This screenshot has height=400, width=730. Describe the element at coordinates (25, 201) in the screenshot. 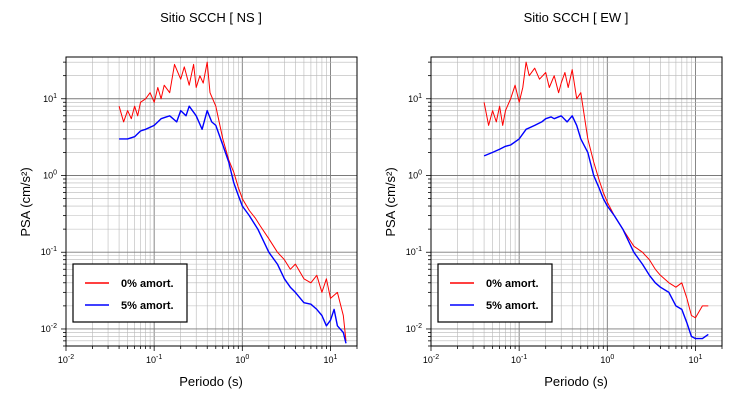

I see `y-axis-label-ns: PSA (cm/s²)` at that location.